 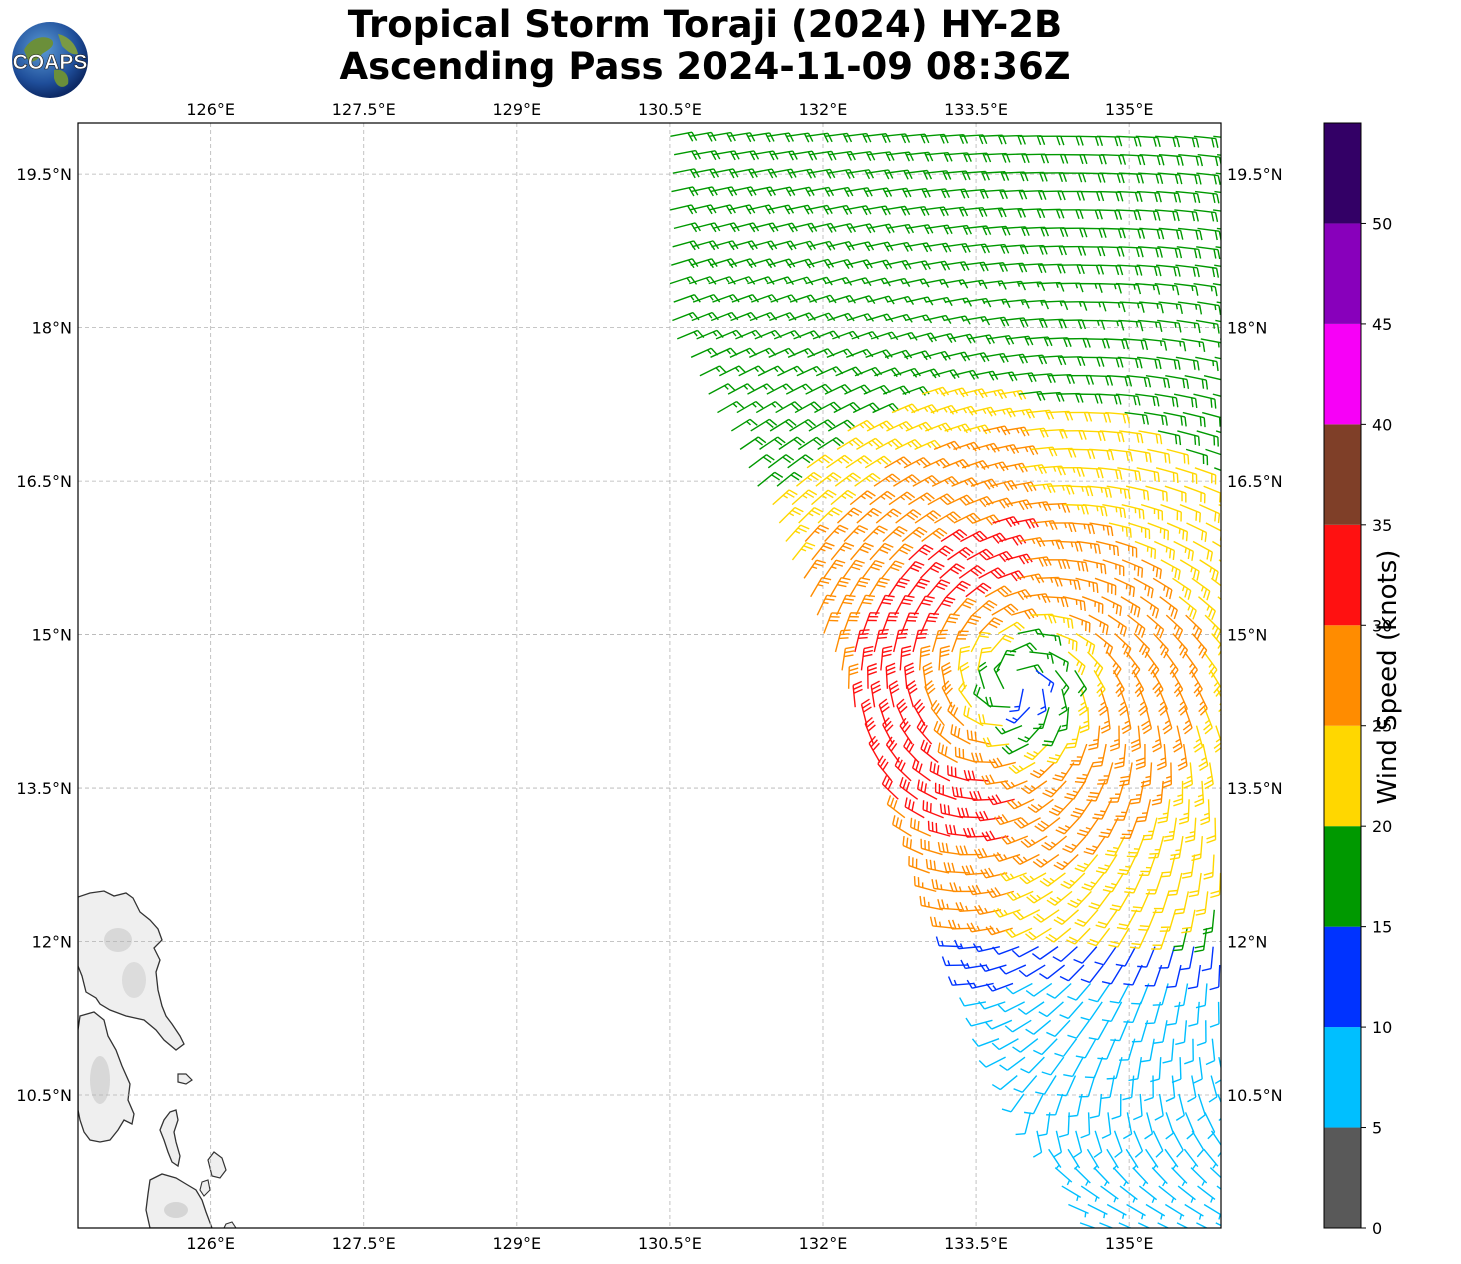 What do you see at coordinates (1382, 927) in the screenshot?
I see `colorbar-tick-label: 15` at bounding box center [1382, 927].